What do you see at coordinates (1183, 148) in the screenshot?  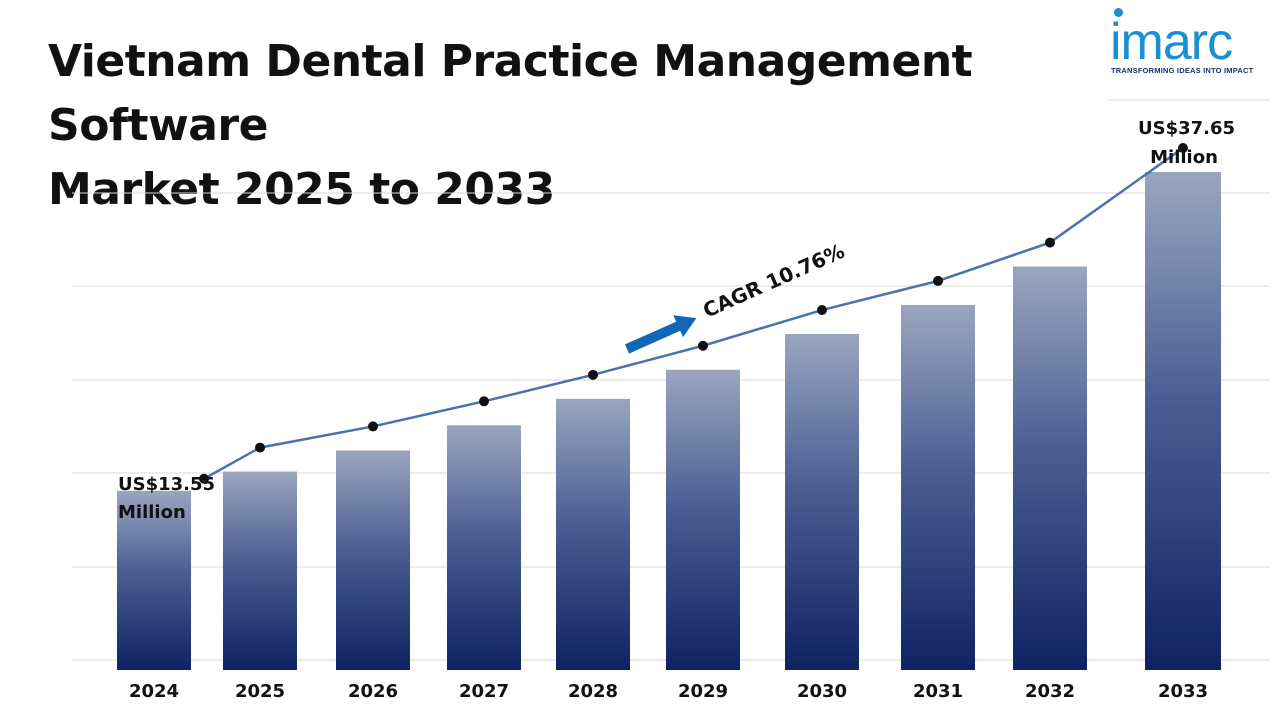 I see `trend-marker-2033` at bounding box center [1183, 148].